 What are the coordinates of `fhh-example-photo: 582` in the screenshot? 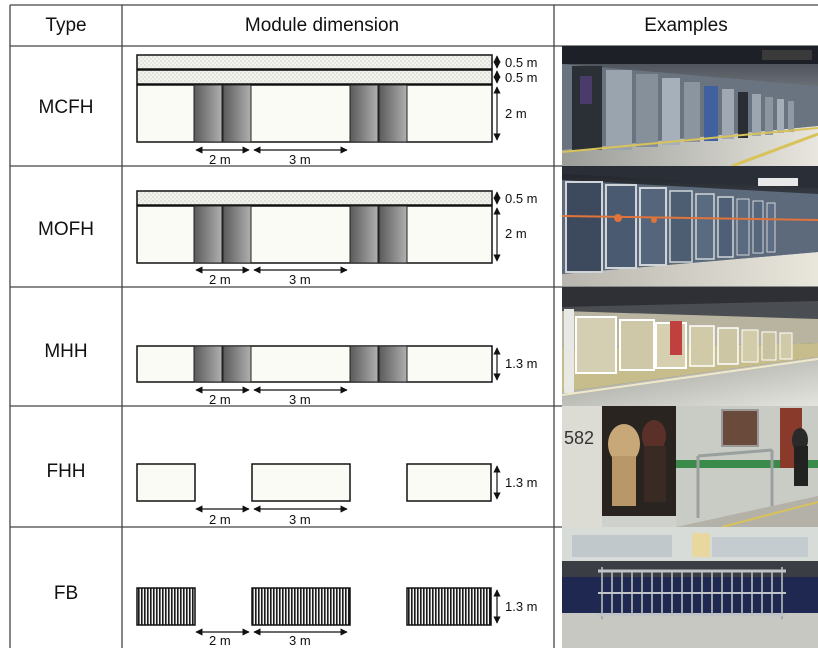 It's located at (690, 466).